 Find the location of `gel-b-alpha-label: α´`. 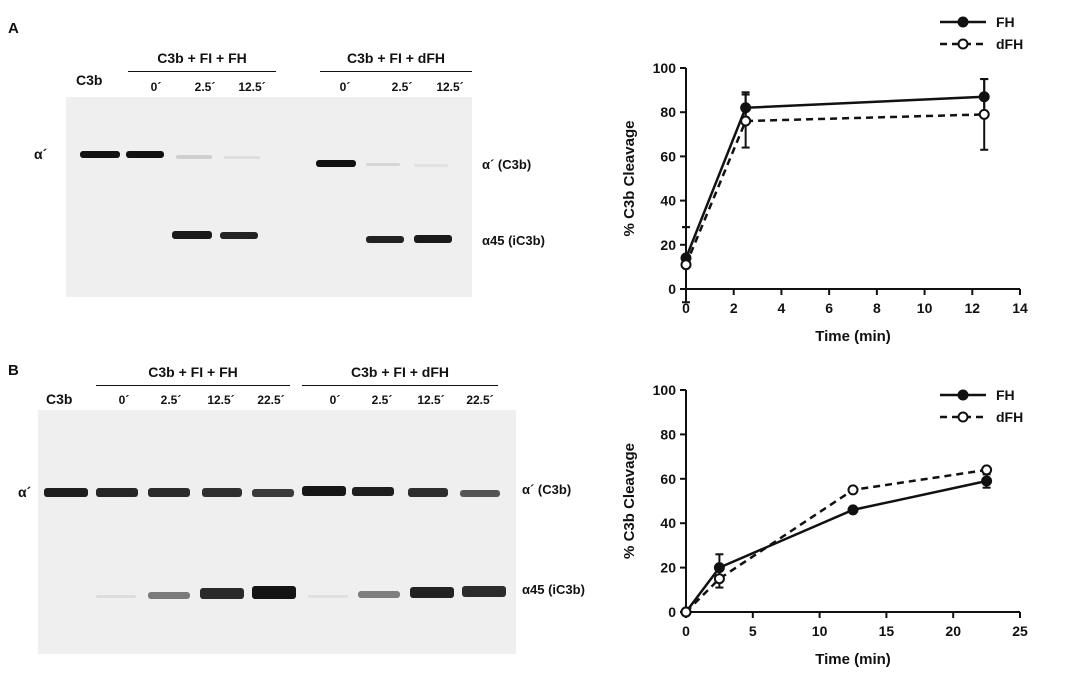

gel-b-alpha-label: α´ is located at coordinates (25, 492).